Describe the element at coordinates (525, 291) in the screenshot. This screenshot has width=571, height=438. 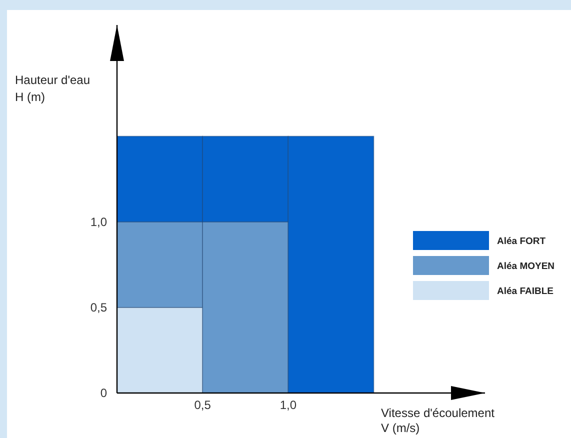
I see `text: Aléa FAIBLE` at that location.